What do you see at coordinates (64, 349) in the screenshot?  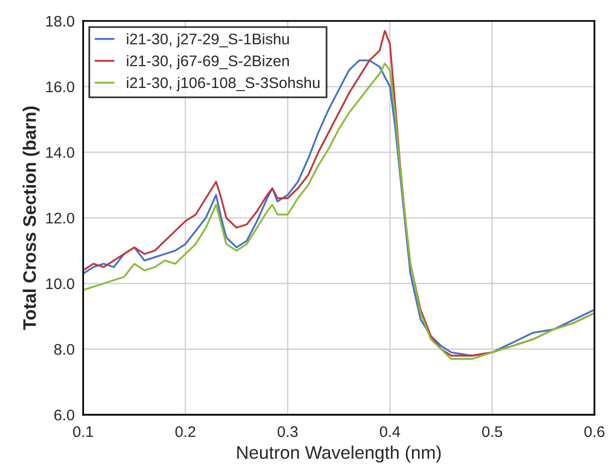 I see `y-tick-label: 8.0` at bounding box center [64, 349].